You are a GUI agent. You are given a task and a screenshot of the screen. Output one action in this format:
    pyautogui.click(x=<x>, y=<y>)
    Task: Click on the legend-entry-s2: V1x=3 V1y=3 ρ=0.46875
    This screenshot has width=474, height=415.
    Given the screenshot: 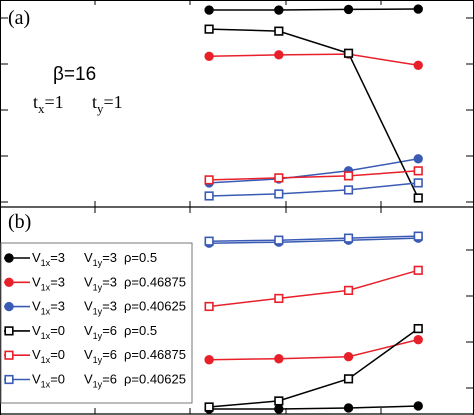 What is the action you would take?
    pyautogui.click(x=95, y=283)
    